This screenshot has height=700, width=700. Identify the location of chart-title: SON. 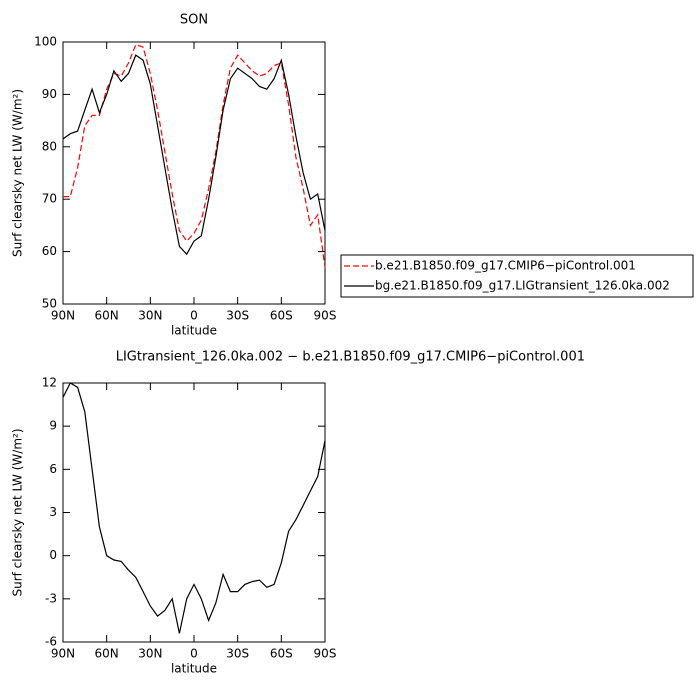
(194, 20).